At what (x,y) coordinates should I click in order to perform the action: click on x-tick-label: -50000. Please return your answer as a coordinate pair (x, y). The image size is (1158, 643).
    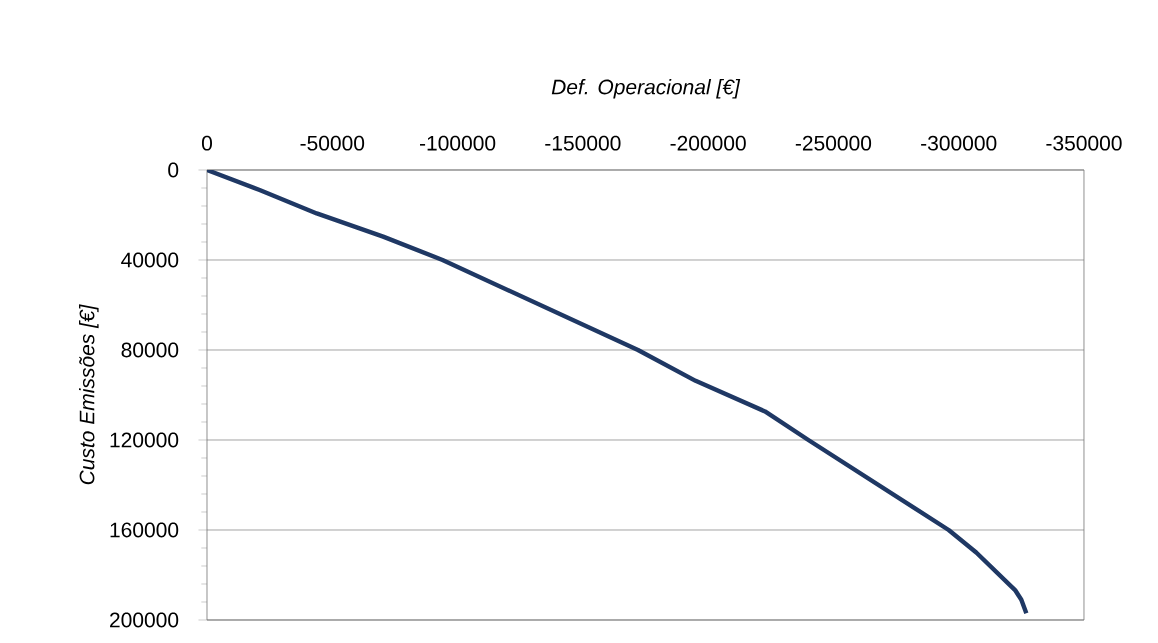
    Looking at the image, I should click on (332, 143).